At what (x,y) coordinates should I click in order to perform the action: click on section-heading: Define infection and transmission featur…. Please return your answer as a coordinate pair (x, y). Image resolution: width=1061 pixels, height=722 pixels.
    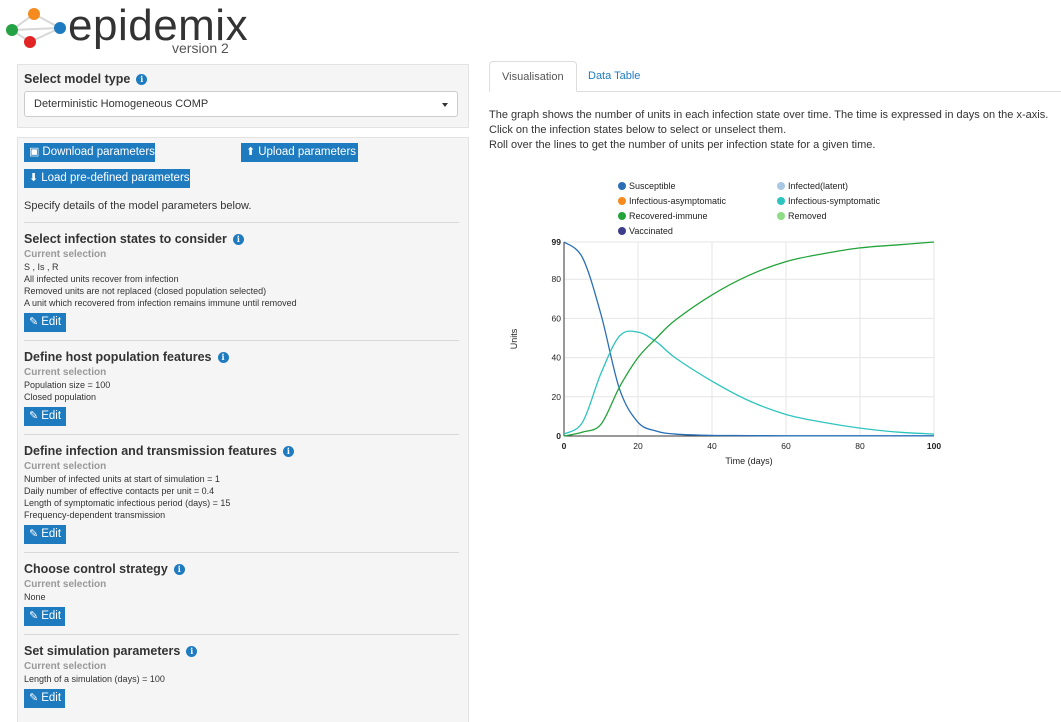
    Looking at the image, I should click on (159, 451).